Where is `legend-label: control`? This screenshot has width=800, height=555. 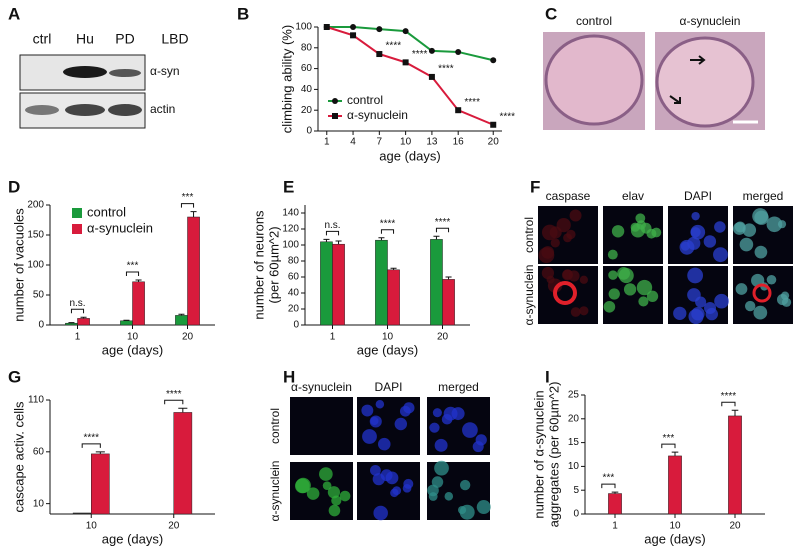 legend-label: control is located at coordinates (106, 211).